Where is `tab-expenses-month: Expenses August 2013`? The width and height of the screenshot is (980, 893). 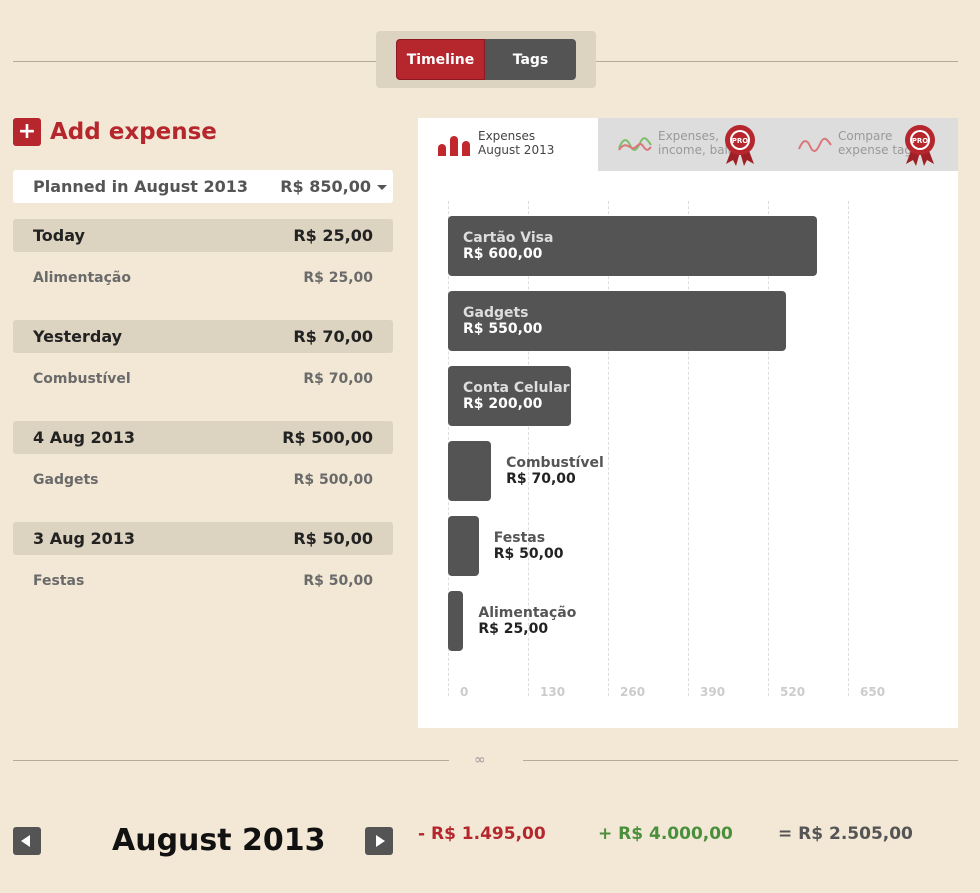 tab-expenses-month: Expenses August 2013 is located at coordinates (508, 144).